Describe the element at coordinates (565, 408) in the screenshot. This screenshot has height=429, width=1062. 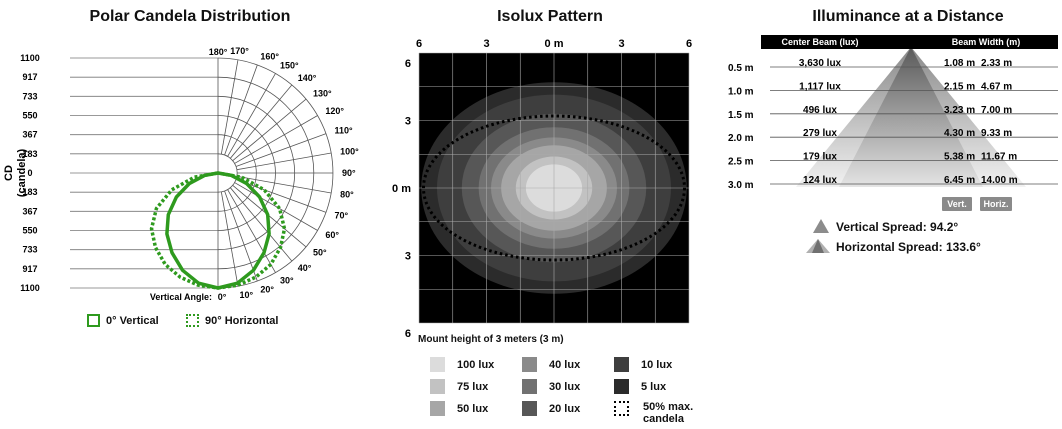
I see `isolux-legend-label: 20 lux` at that location.